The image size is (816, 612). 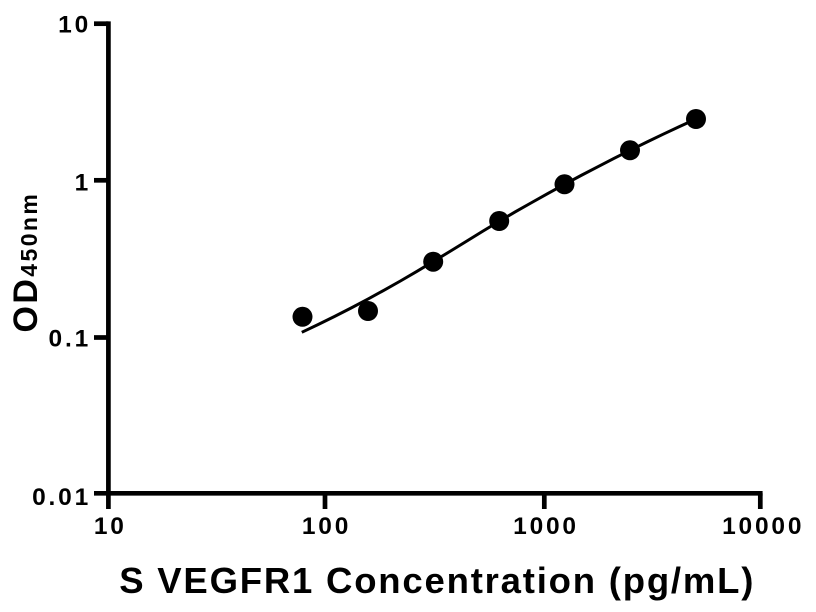 I want to click on svg-text: 1000, so click(x=546, y=526).